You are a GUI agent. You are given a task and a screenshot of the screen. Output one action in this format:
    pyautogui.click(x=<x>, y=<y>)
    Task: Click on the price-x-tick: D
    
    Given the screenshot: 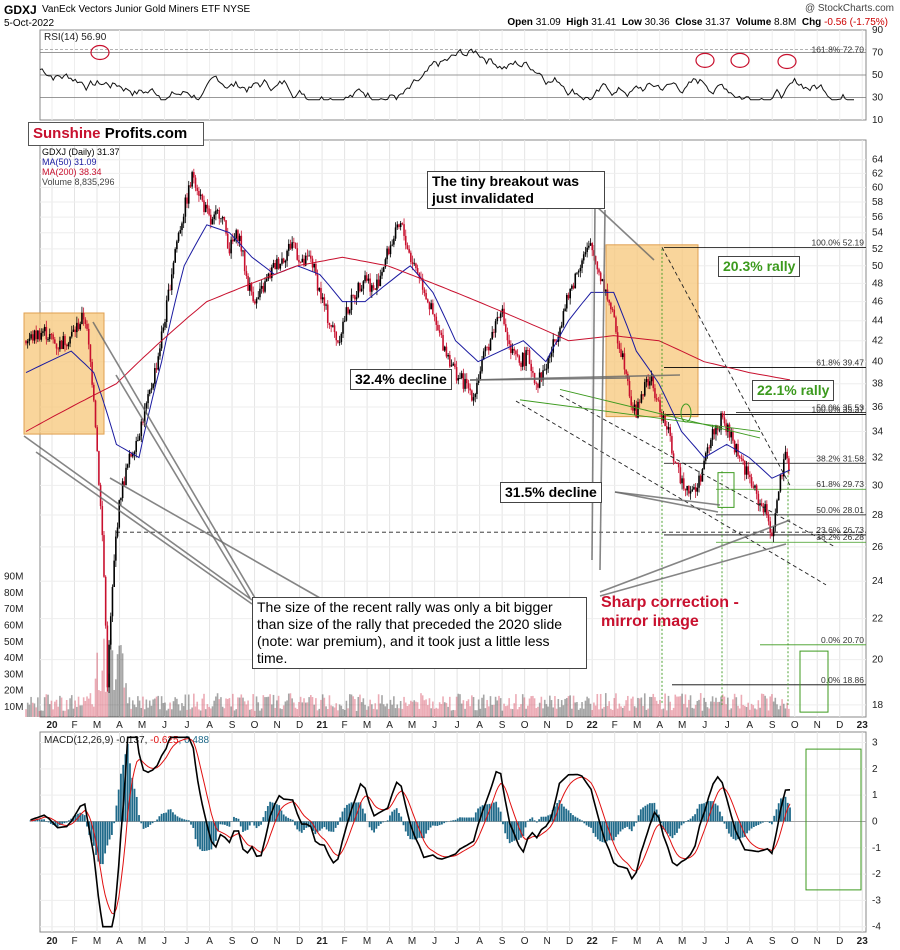 What is the action you would take?
    pyautogui.click(x=569, y=725)
    